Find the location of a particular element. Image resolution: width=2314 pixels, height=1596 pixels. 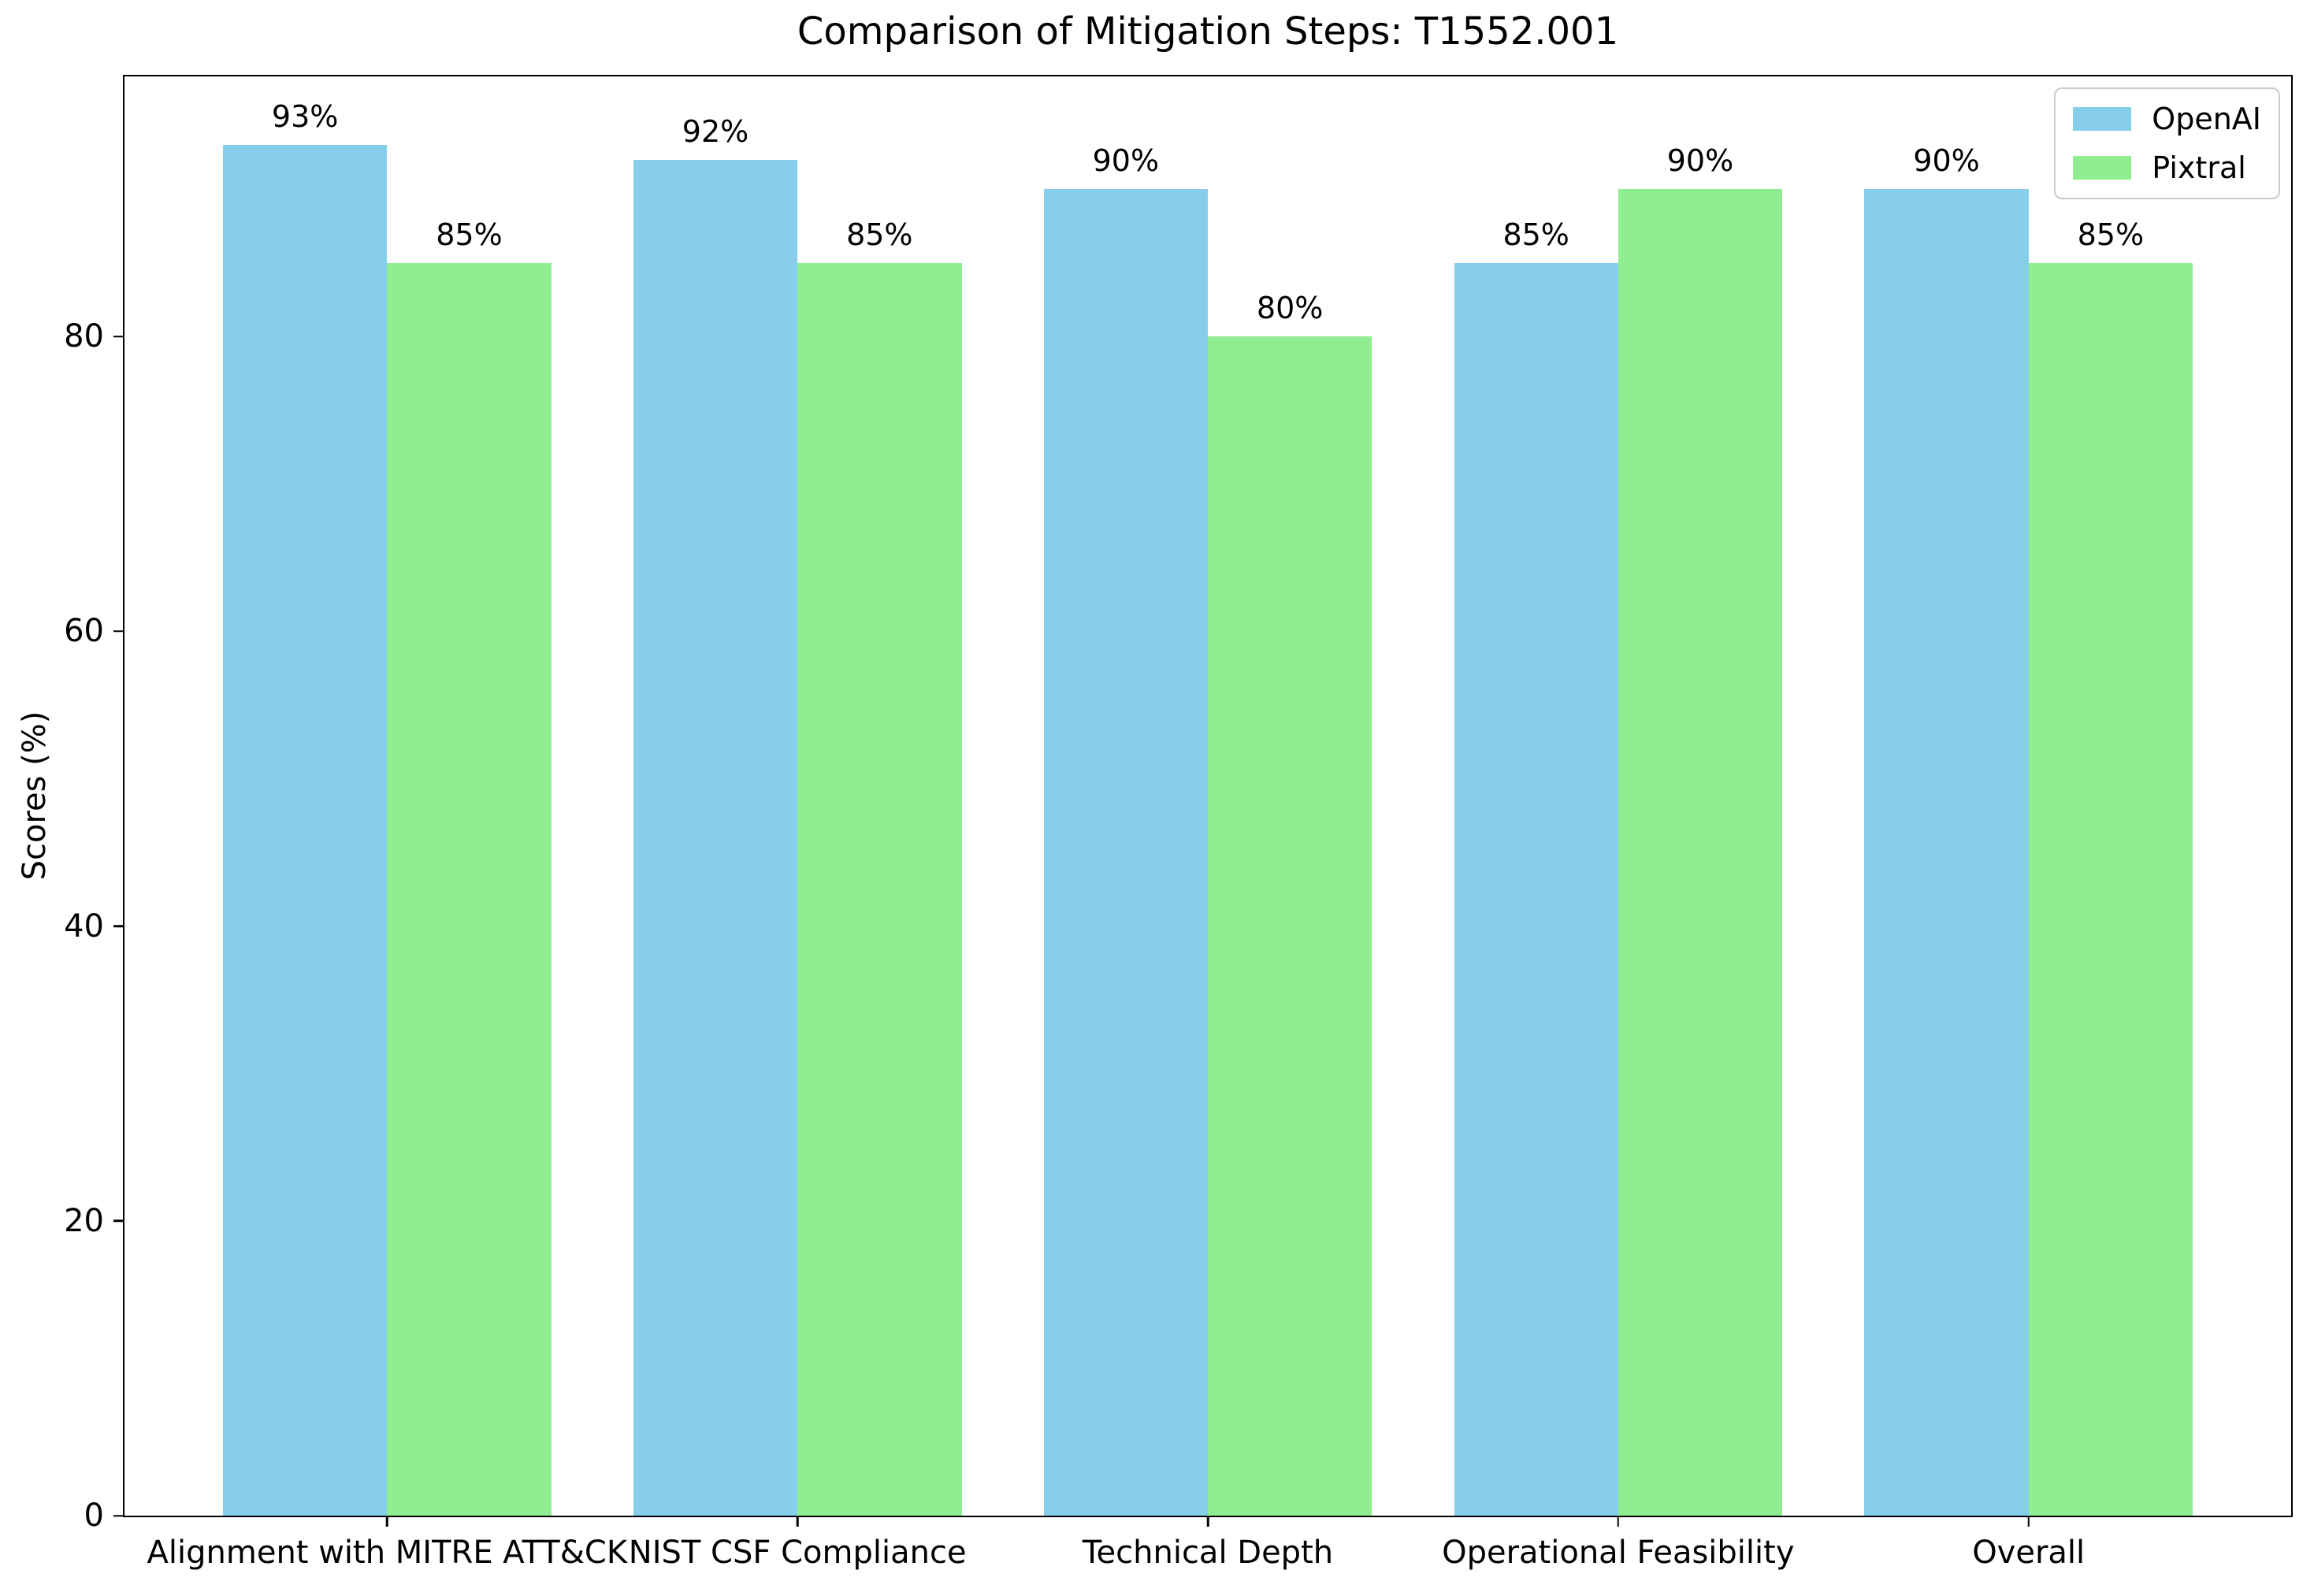

x-tick-label-alignment-with-mitre-att-ck: Alignment with MITRE ATT&CK is located at coordinates (387, 1553).